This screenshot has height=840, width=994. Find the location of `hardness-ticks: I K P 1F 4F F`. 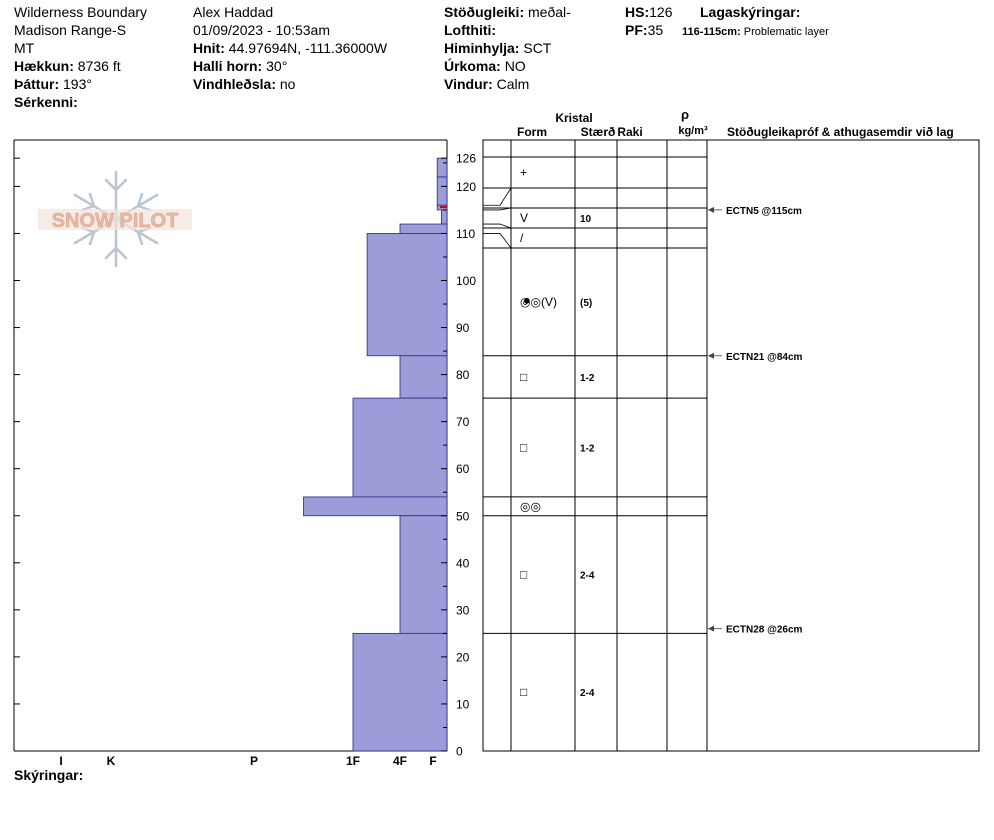

hardness-ticks: I K P 1F 4F F is located at coordinates (247, 761).